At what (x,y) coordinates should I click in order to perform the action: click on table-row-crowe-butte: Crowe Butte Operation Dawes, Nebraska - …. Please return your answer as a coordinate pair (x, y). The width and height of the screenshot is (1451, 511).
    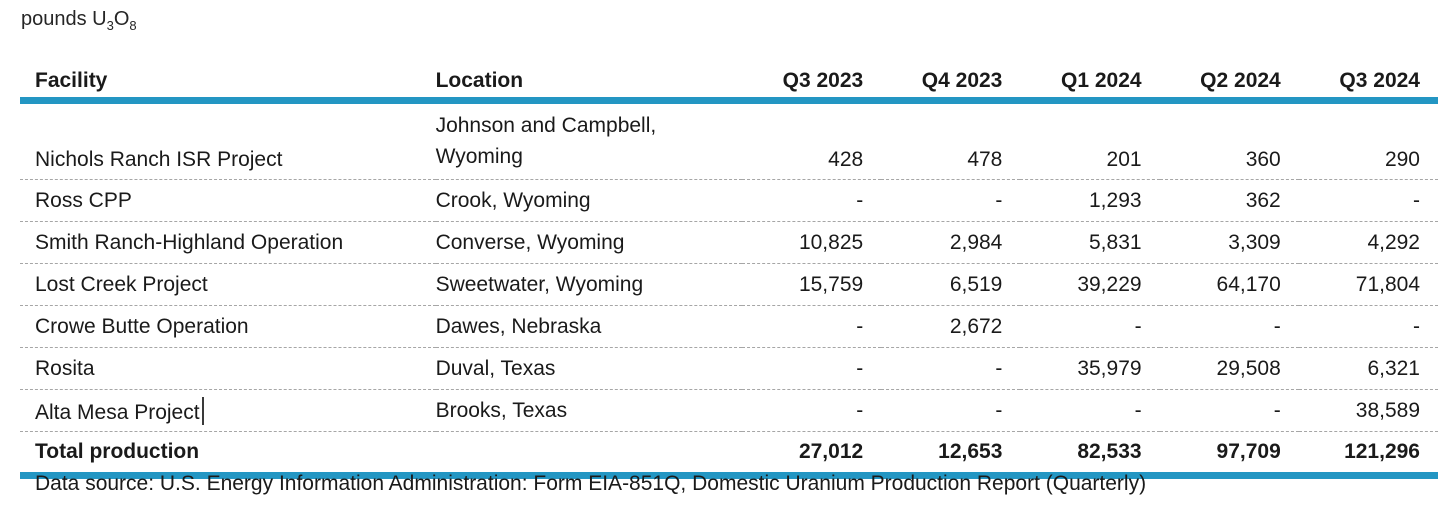
    Looking at the image, I should click on (729, 326).